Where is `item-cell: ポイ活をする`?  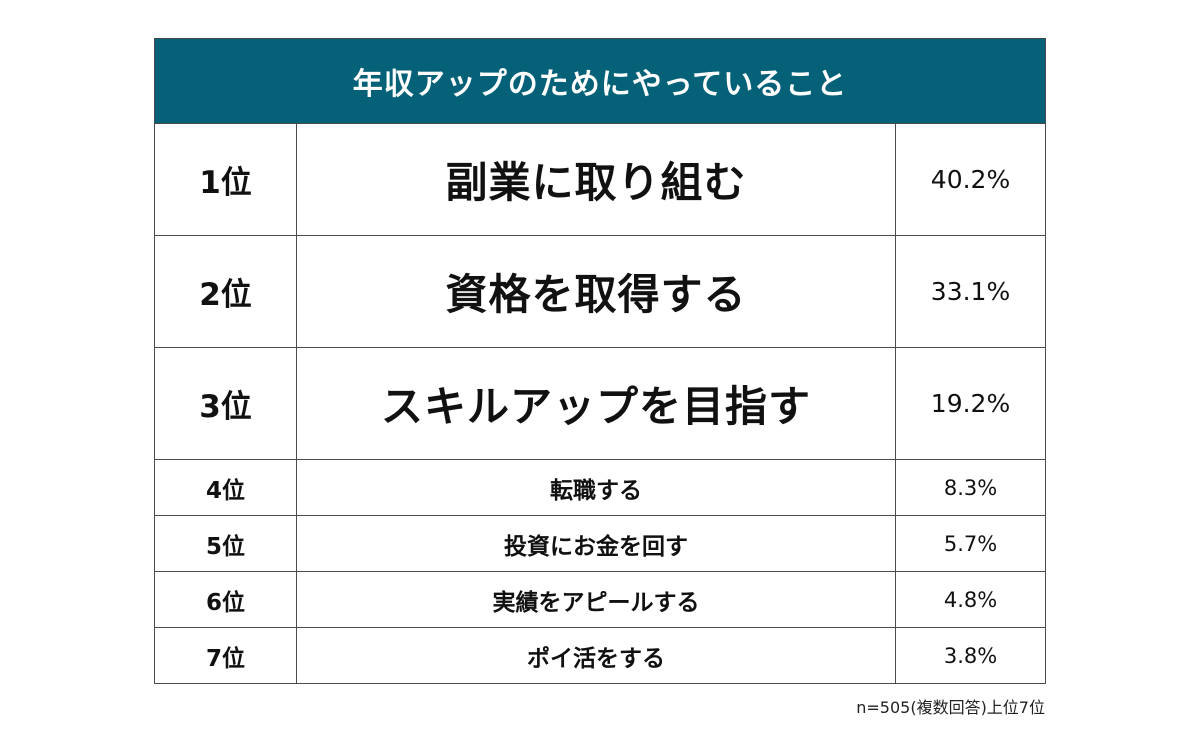
item-cell: ポイ活をする is located at coordinates (596, 655).